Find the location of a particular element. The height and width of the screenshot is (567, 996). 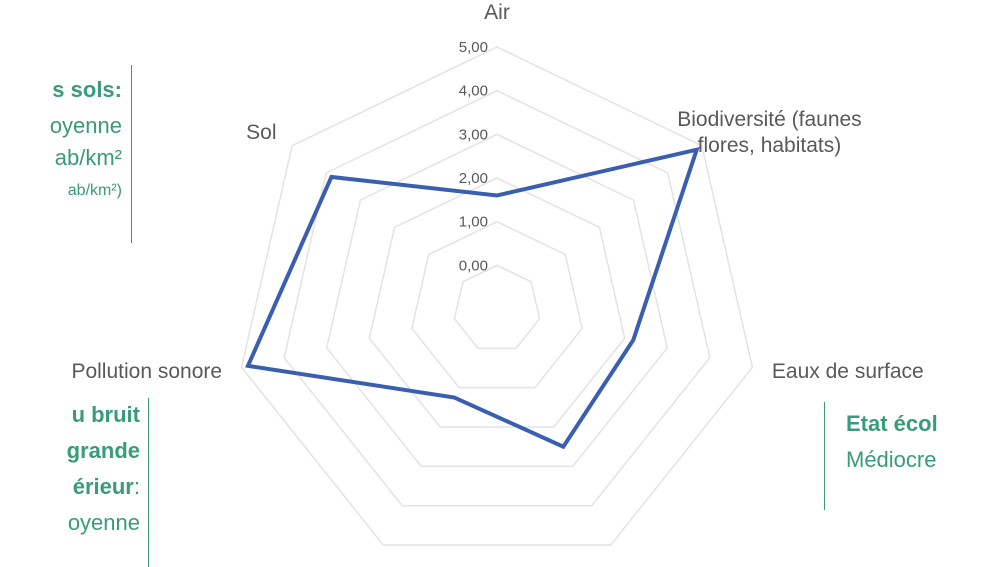

axis-label: Sol is located at coordinates (261, 132).